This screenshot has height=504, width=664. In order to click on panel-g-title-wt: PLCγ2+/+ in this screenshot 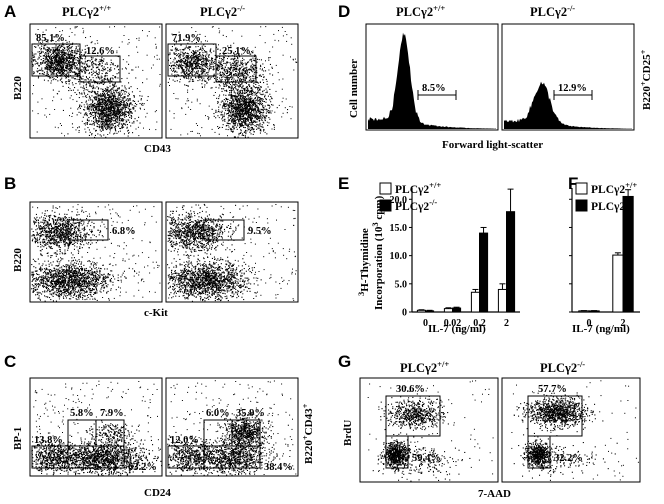, I will do `click(424, 367)`.